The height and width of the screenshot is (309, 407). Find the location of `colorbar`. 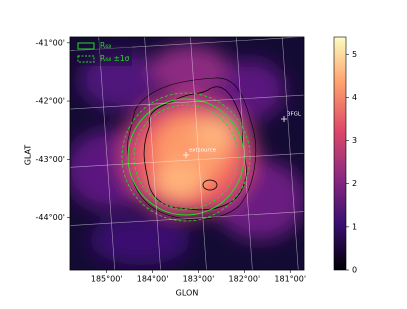

colorbar is located at coordinates (340, 153).